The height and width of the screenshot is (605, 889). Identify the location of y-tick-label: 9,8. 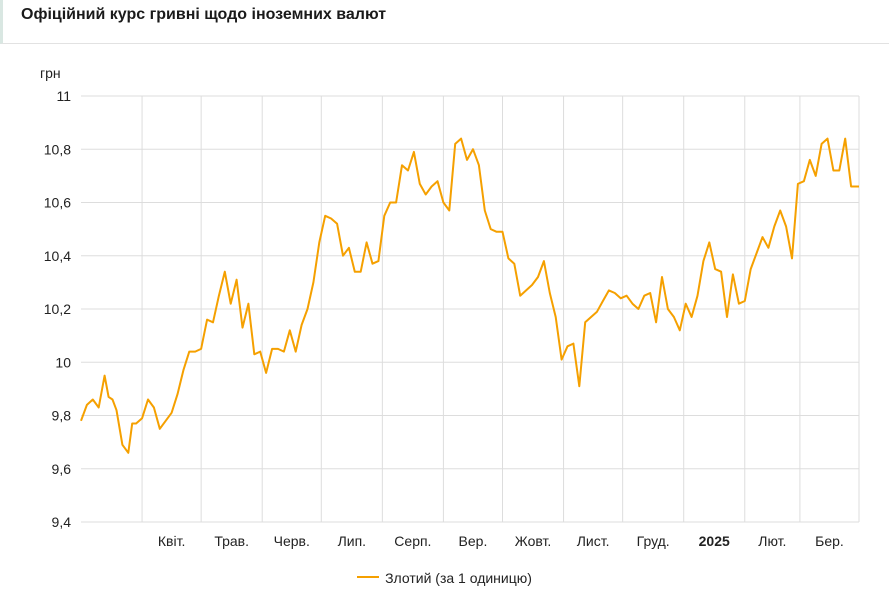
(62, 416).